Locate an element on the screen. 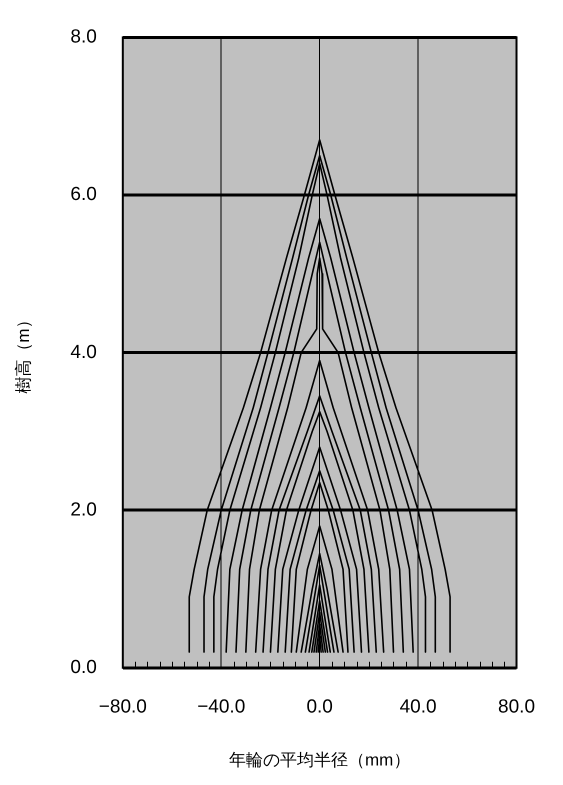 This screenshot has height=785, width=563. x-tick-label: 40.0 is located at coordinates (418, 707).